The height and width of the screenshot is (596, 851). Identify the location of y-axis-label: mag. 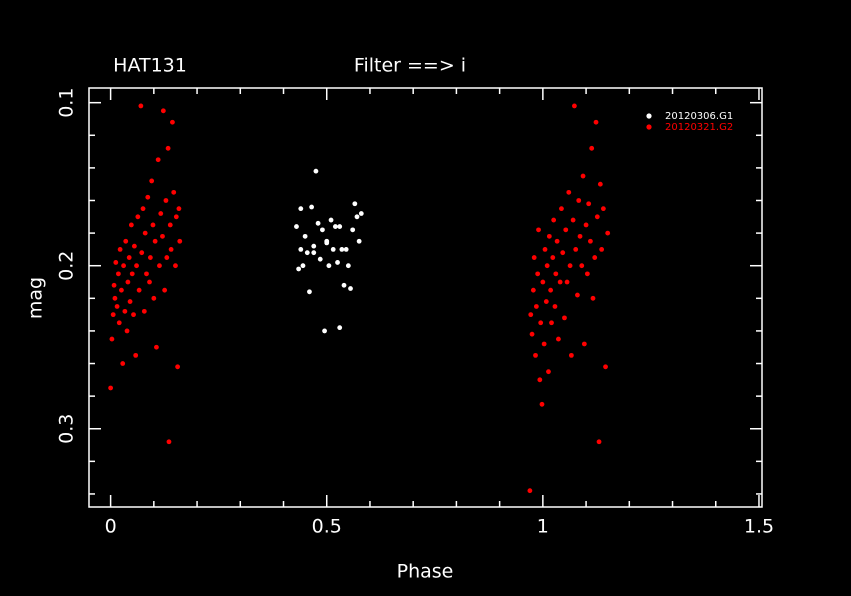
(36, 298).